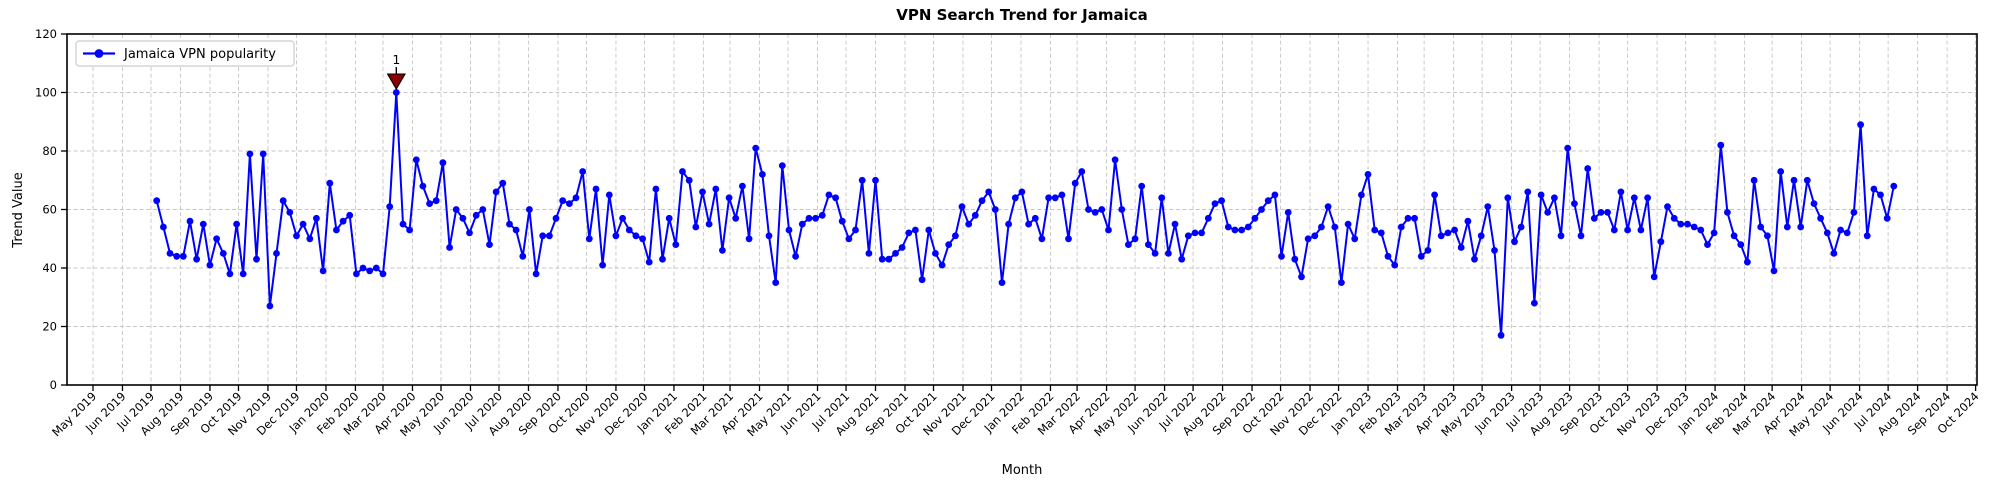 This screenshot has height=490, width=1990. Describe the element at coordinates (46, 34) in the screenshot. I see `y-tick-label: 120` at that location.